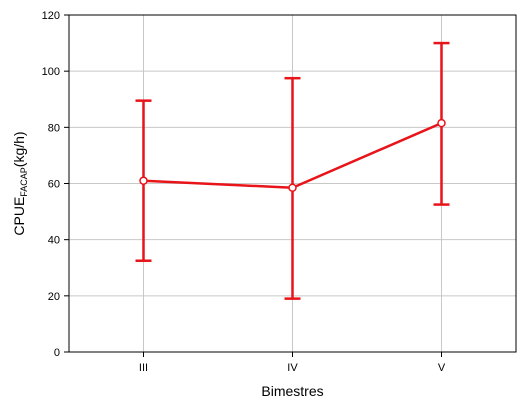 The image size is (522, 404). Describe the element at coordinates (54, 241) in the screenshot. I see `y-tick-label: 40` at that location.